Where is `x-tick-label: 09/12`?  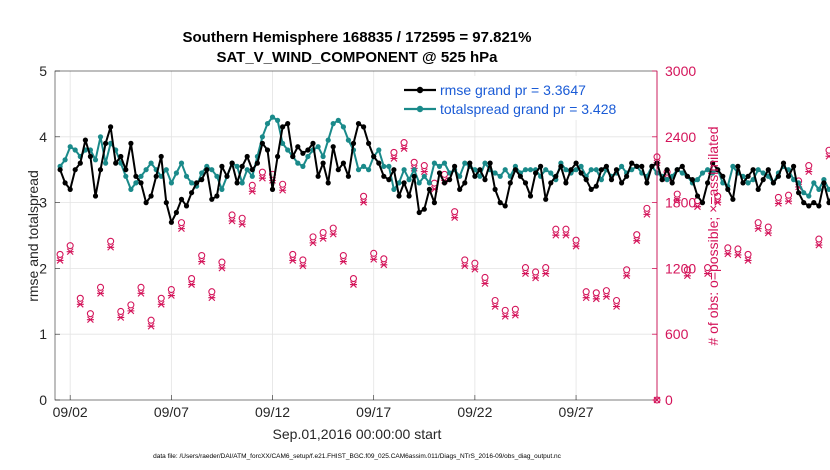
x-tick-label: 09/12 is located at coordinates (272, 412).